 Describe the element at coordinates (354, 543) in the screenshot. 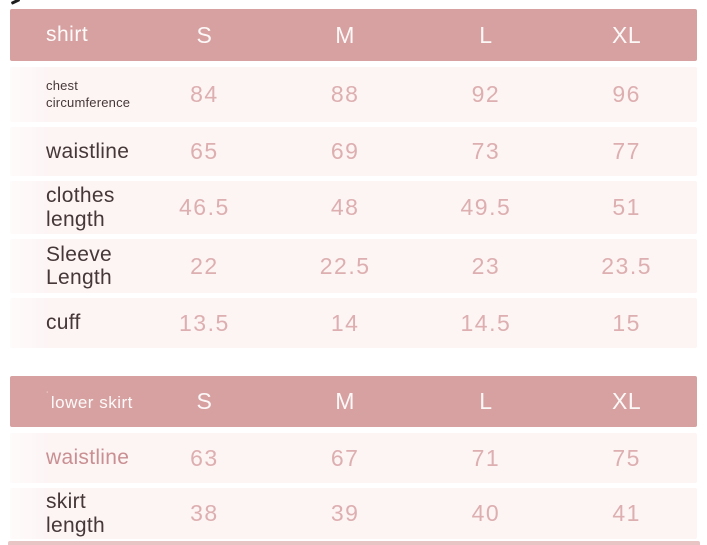

I see `cropped-next-row-edge` at that location.